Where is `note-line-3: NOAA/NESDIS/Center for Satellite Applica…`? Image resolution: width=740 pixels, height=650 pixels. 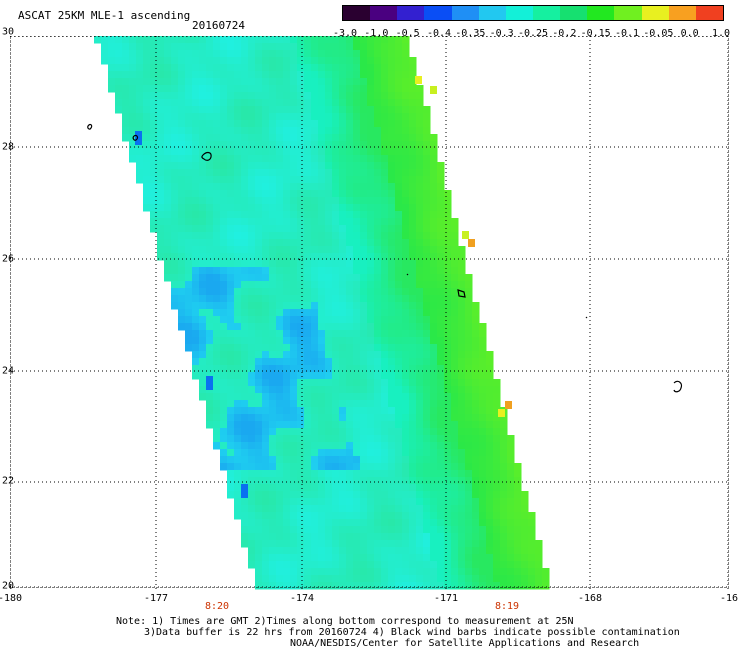
note-line-3: NOAA/NESDIS/Center for Satellite Applica… is located at coordinates (465, 643).